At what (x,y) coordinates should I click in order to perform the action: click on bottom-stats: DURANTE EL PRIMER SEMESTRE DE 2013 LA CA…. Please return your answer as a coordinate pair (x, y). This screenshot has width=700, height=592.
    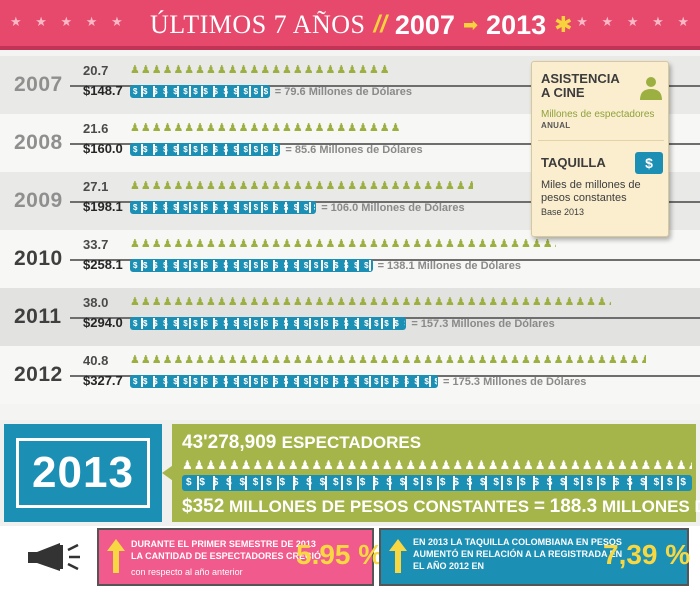
    Looking at the image, I should click on (350, 559).